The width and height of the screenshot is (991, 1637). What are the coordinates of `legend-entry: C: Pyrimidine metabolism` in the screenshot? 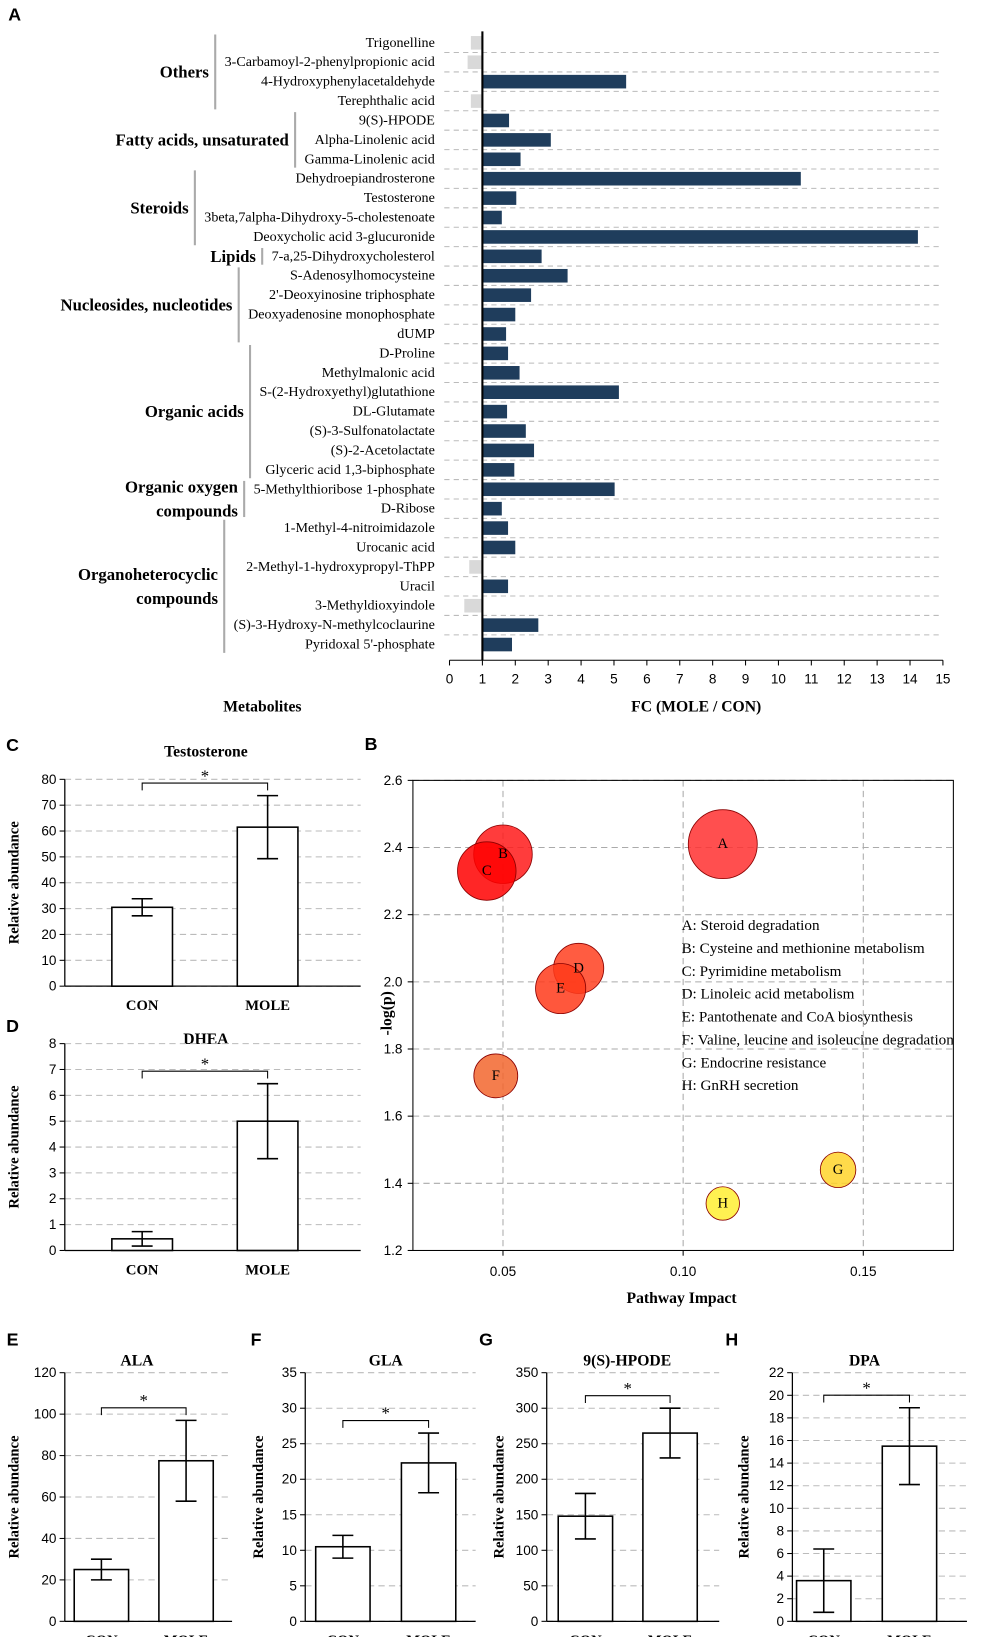 It's located at (762, 971).